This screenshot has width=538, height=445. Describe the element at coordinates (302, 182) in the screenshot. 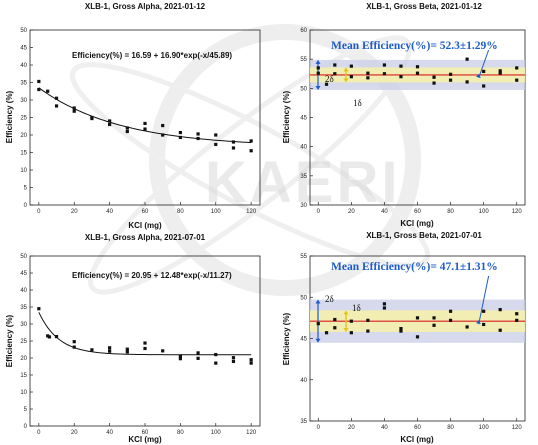

I see `watermark-text: KAERI` at that location.